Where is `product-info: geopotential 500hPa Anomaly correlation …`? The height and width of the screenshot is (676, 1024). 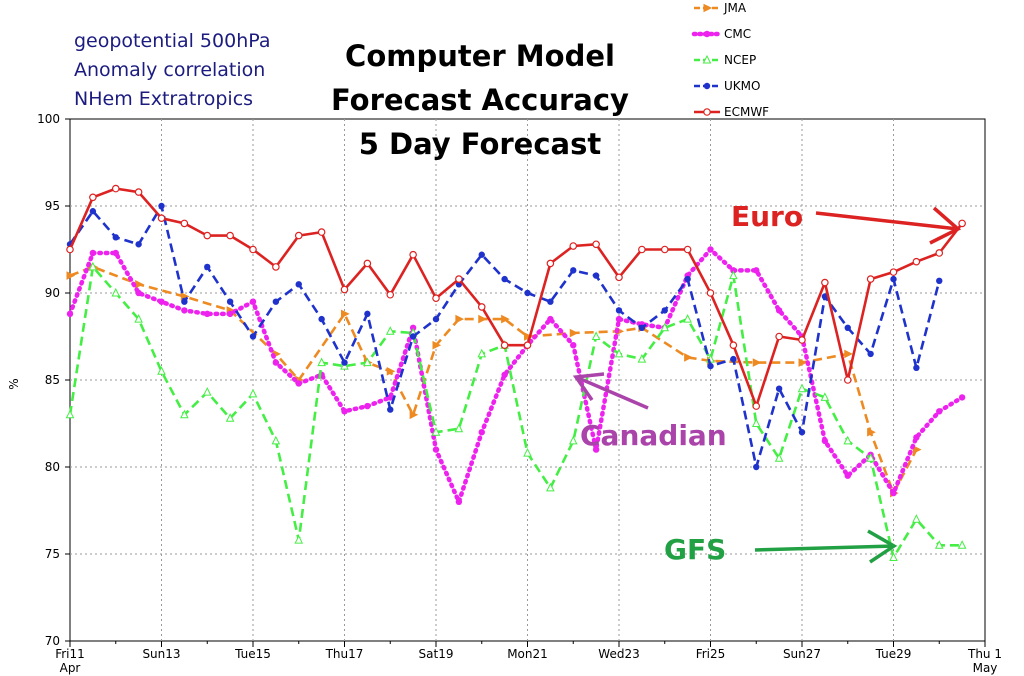
product-info: geopotential 500hPa Anomaly correlation … is located at coordinates (172, 70).